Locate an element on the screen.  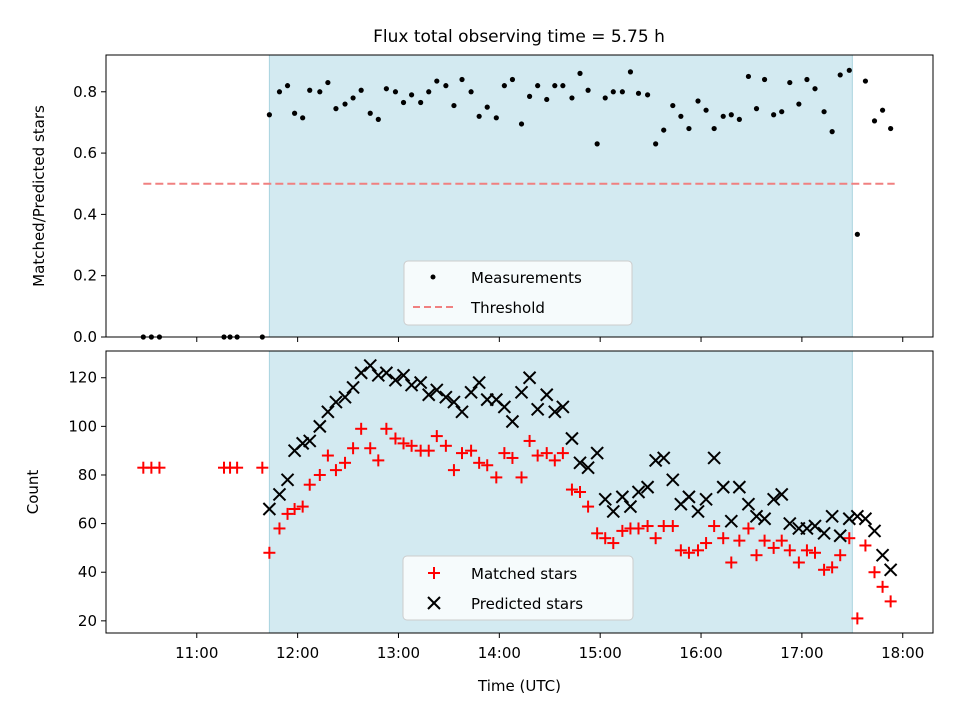
count-x-axis-ticks: 11:00 12:00 13:00 14:00 15:00 16:00 17:00 18:00 is located at coordinates (549, 647).